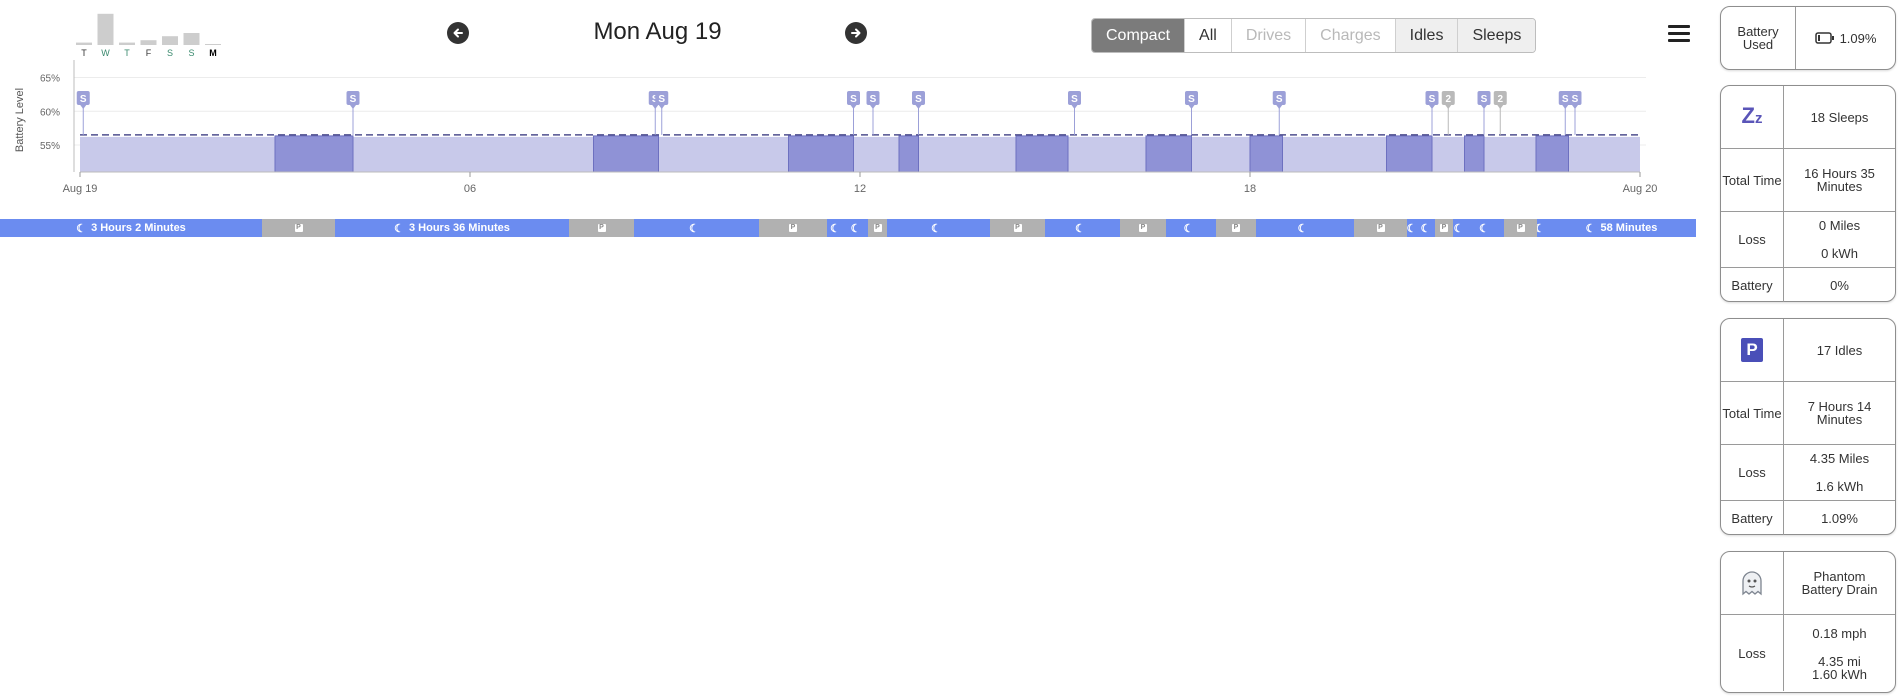 This screenshot has width=1900, height=698. I want to click on previous-day-button, so click(458, 33).